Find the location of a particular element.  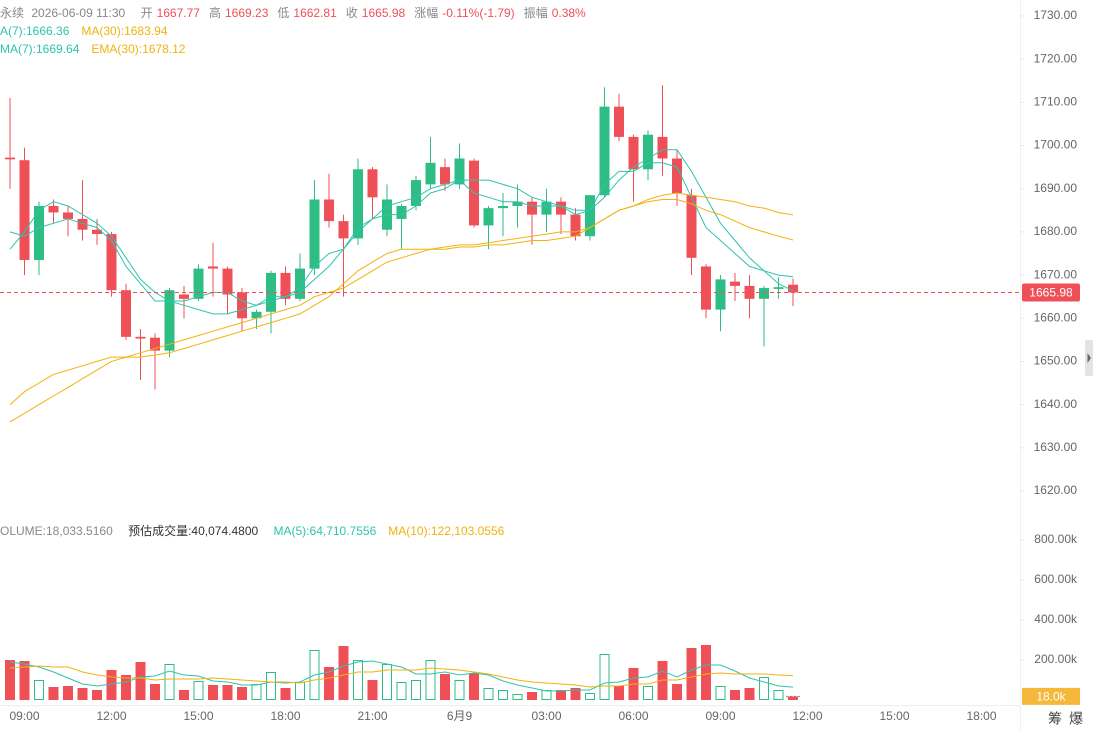

y-tick-label: 1670.00 is located at coordinates (1056, 274).